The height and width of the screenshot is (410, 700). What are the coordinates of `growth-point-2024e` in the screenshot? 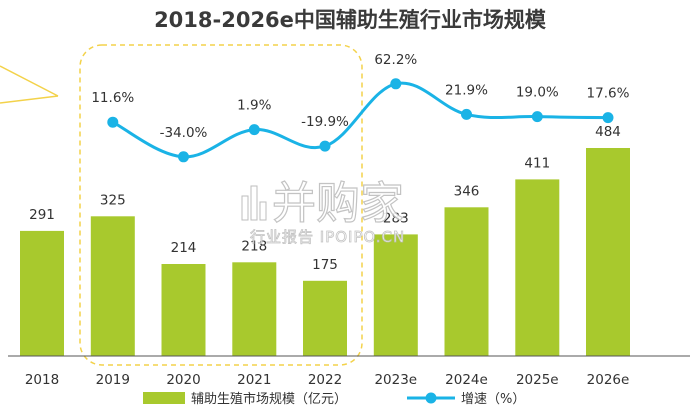 It's located at (466, 114).